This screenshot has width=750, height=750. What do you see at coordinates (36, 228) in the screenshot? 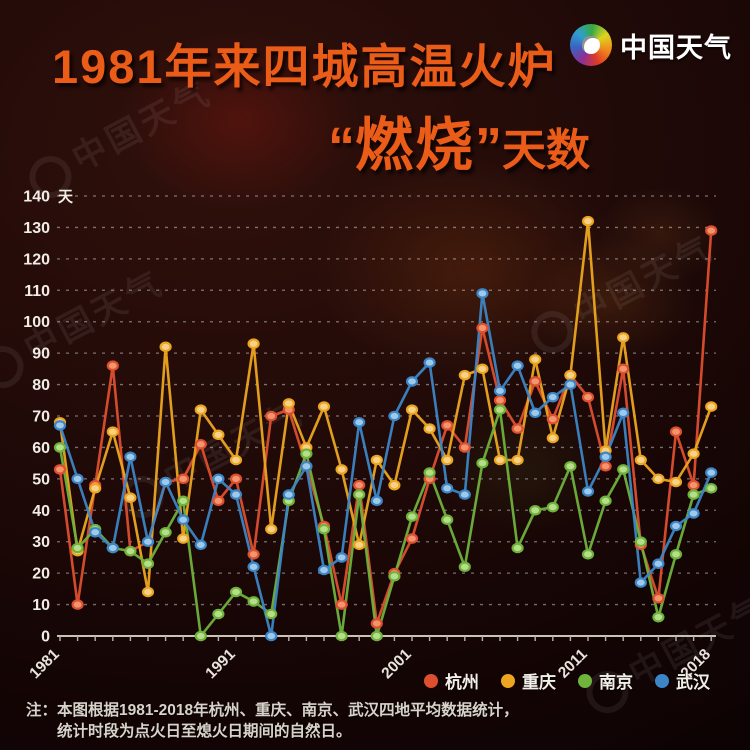
I see `svg-text: 130` at bounding box center [36, 228].